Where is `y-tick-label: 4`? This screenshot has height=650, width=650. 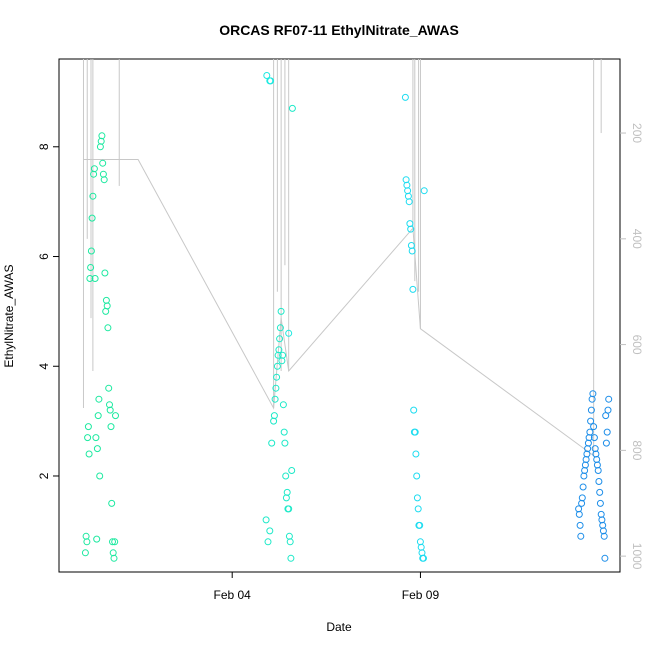
y-tick-label: 4 is located at coordinates (44, 366).